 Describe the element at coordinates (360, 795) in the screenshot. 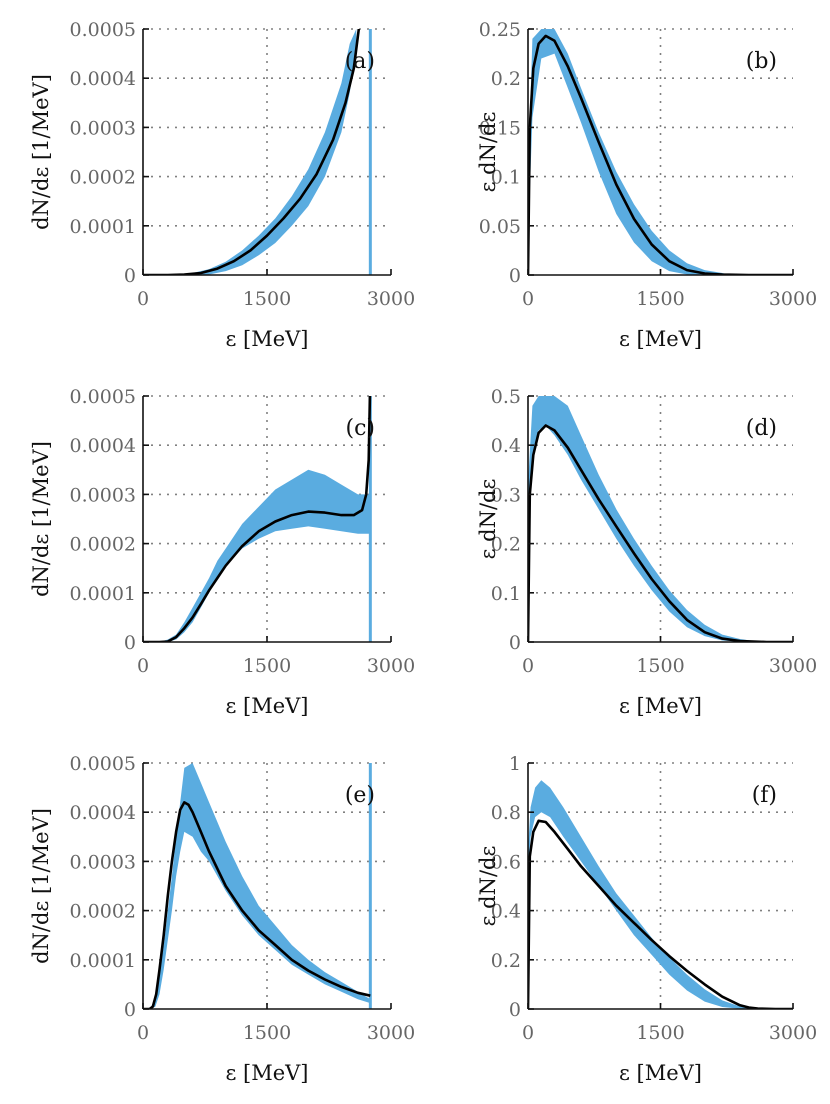

I see `panel-label: (e)` at that location.